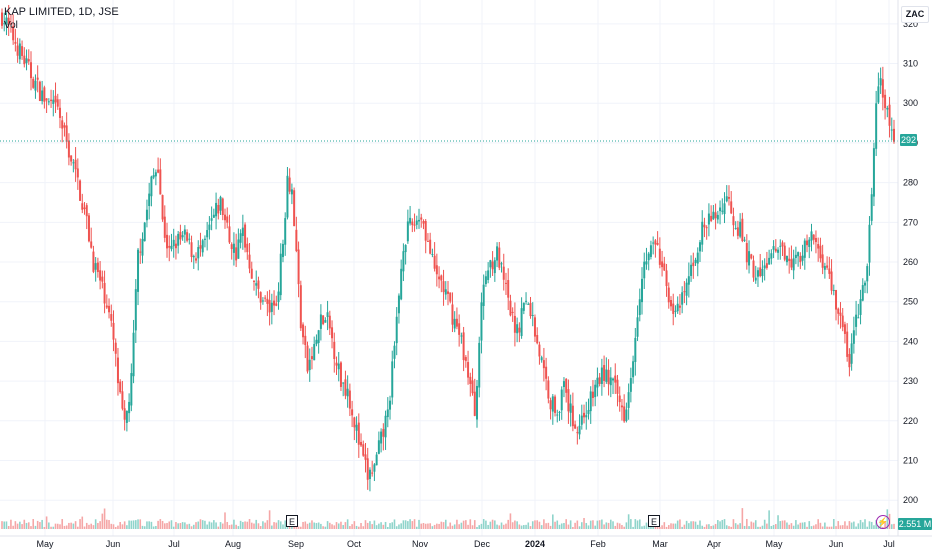 Image resolution: width=932 pixels, height=550 pixels. What do you see at coordinates (883, 522) in the screenshot?
I see `lightning-icon: ⚡` at bounding box center [883, 522].